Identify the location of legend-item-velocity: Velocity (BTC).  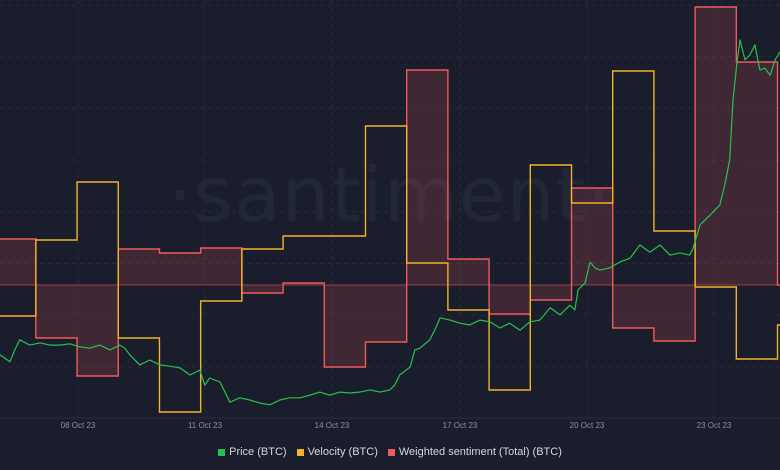
(337, 452).